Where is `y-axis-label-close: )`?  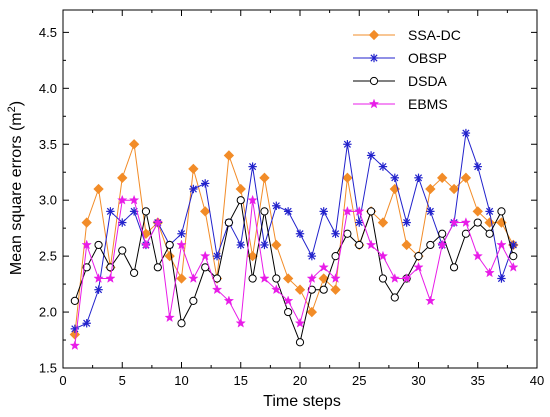 y-axis-label-close: ) is located at coordinates (16, 103).